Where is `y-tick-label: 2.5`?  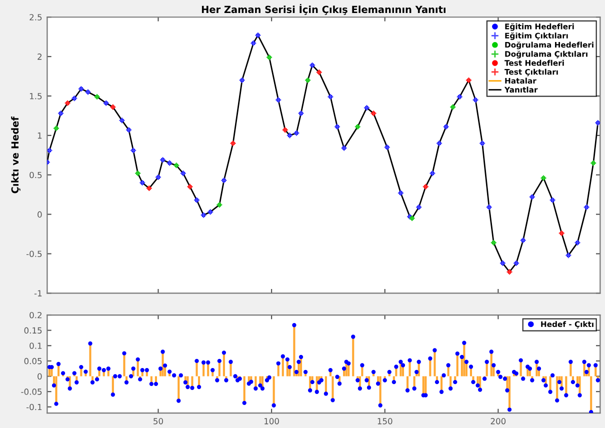
y-tick-label: 2.5 is located at coordinates (36, 17).